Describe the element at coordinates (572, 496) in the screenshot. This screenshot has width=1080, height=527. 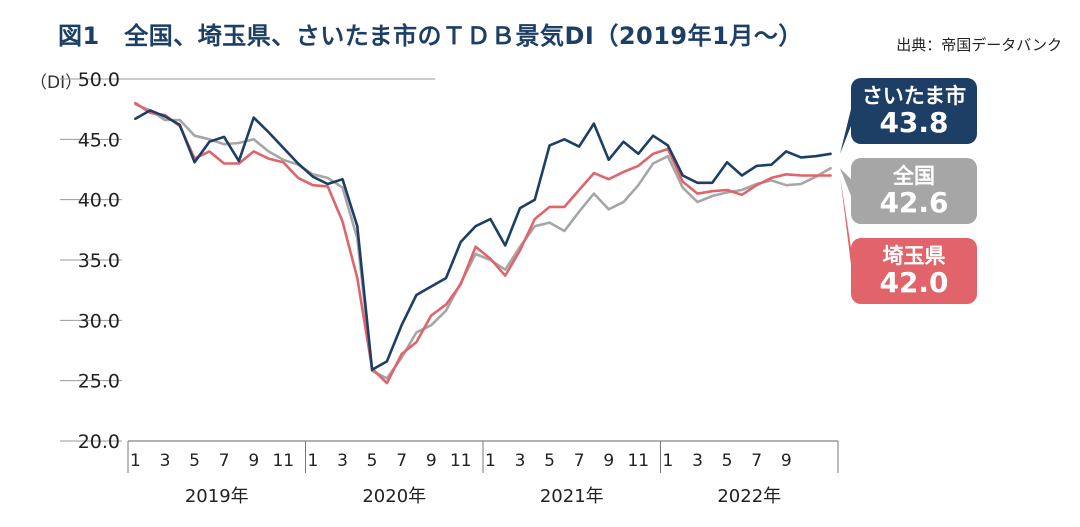
I see `year-label: 2021年` at that location.